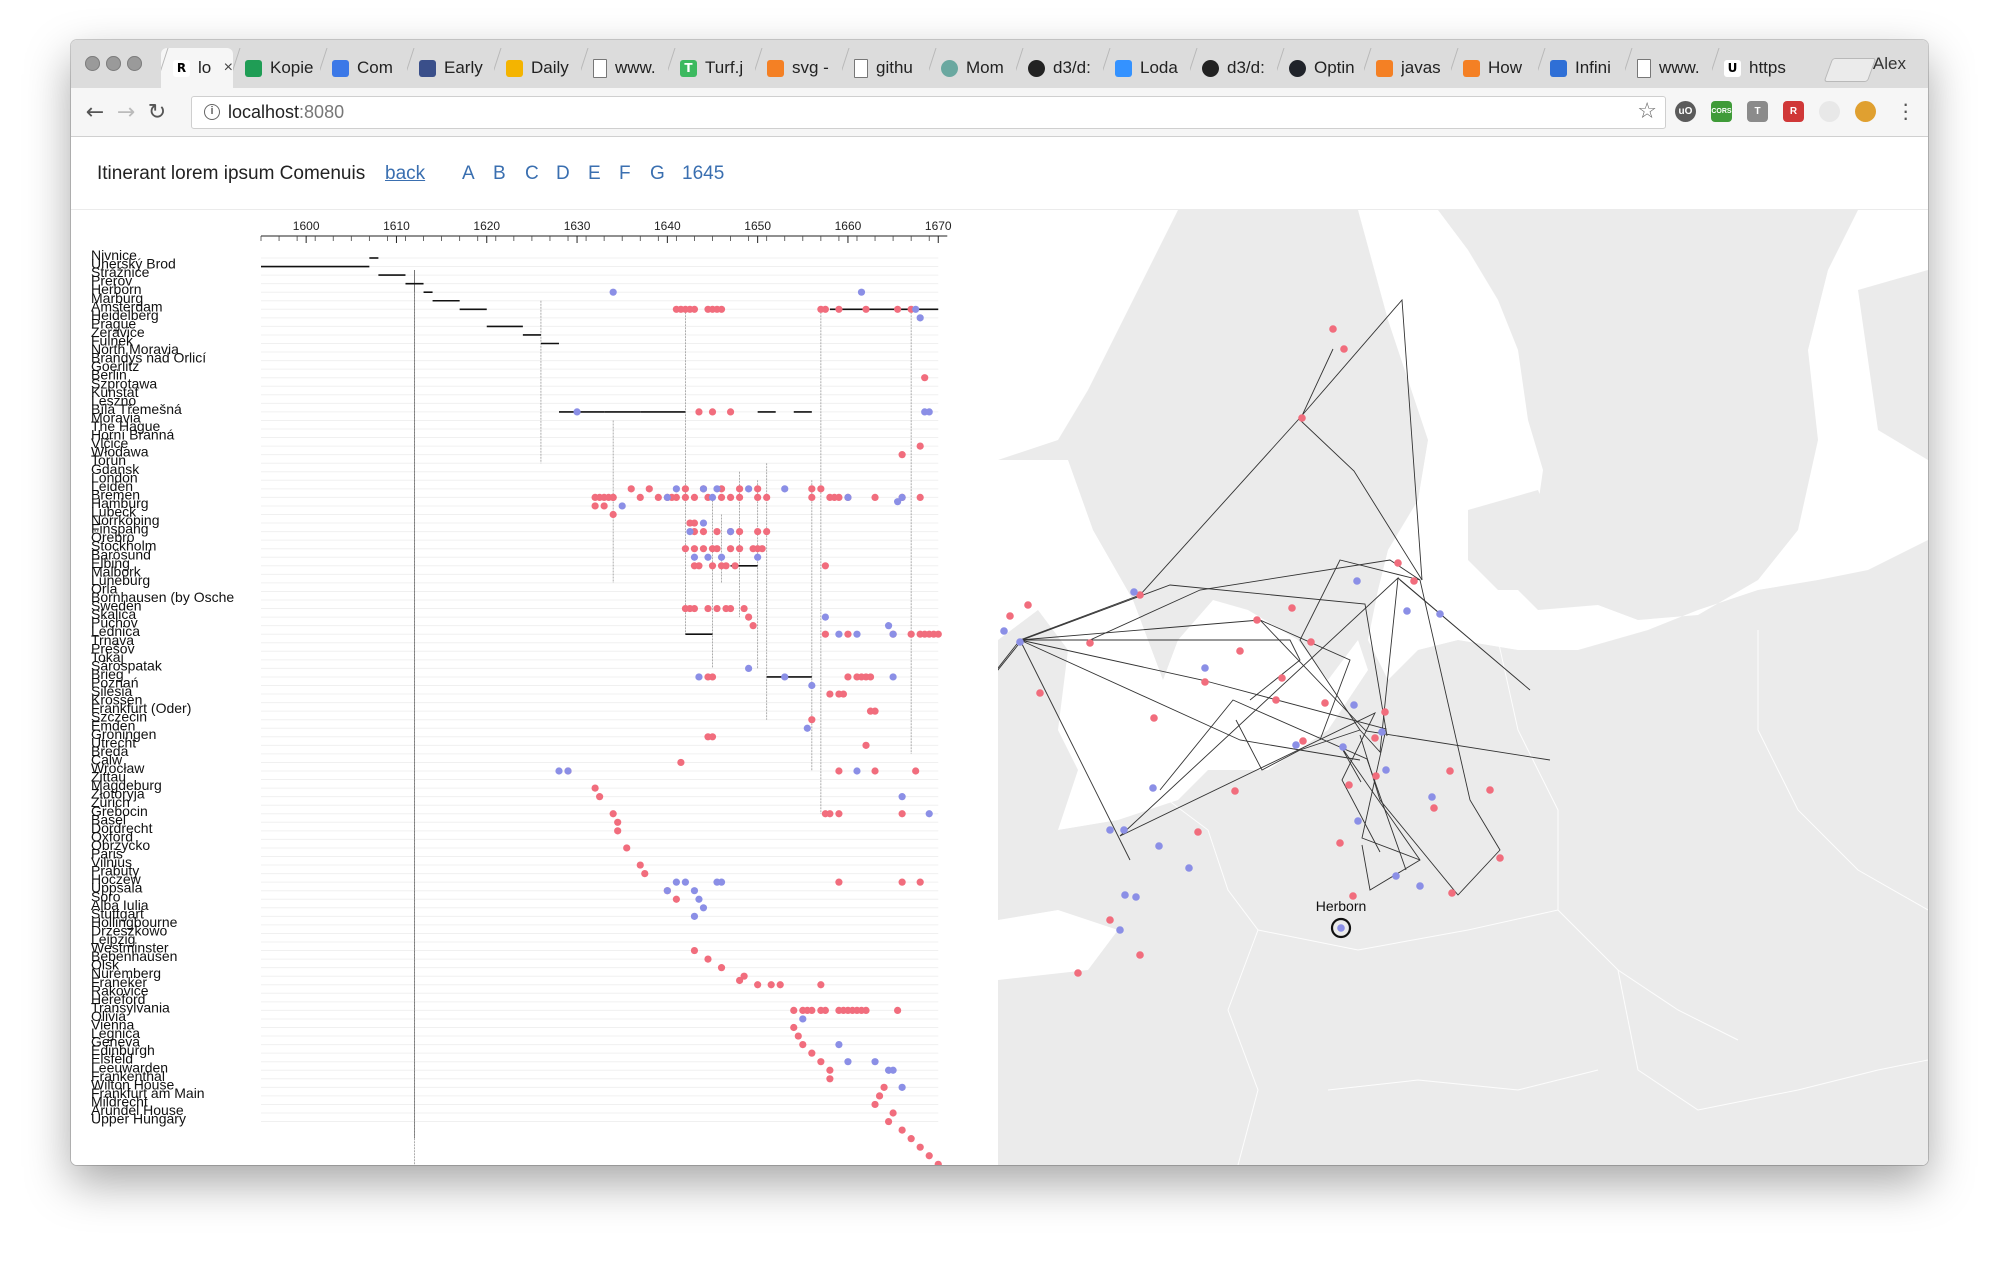 The image size is (1999, 1269). I want to click on ublock-extension-icon: uO, so click(1685, 111).